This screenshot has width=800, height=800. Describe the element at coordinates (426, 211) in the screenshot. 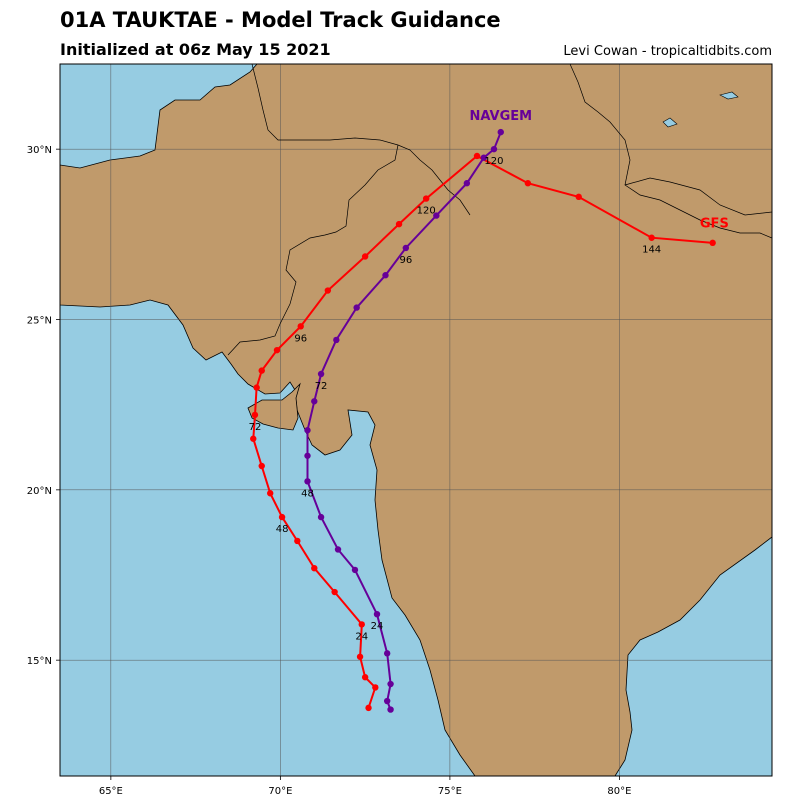

I see `gfs-forecast-hour-label: 120` at that location.